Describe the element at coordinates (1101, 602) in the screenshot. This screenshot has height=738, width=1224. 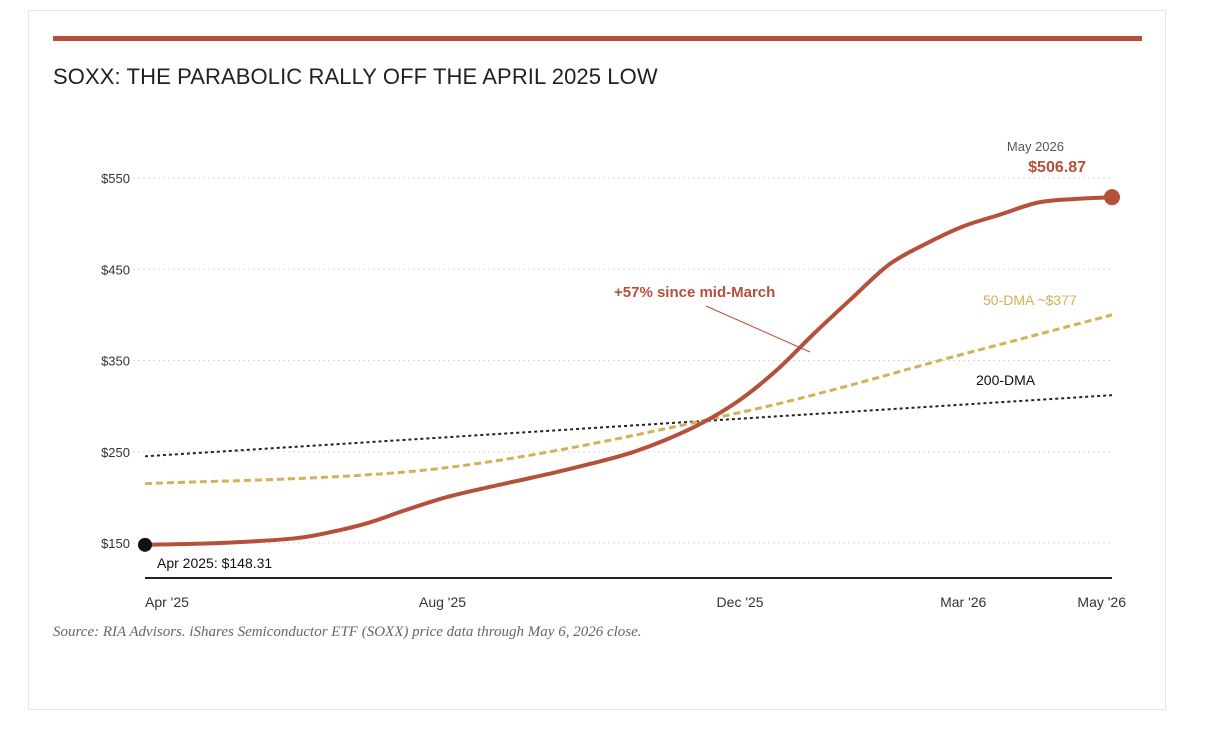
I see `x-tick-label: May '26` at that location.